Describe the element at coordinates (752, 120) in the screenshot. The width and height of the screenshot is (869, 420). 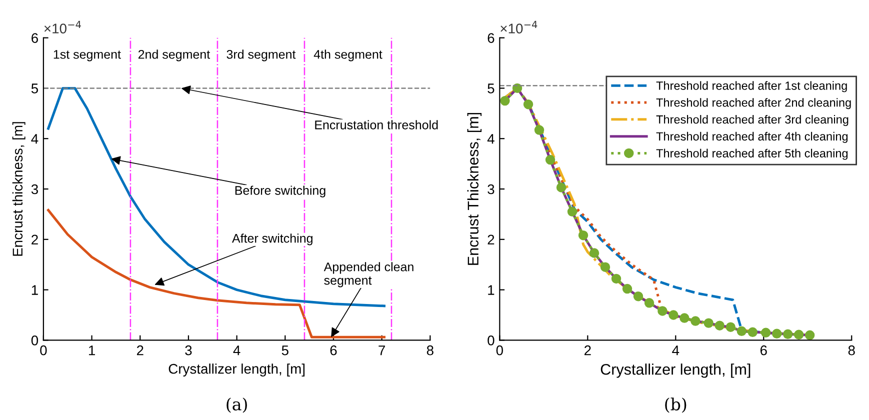
I see `legend-label: Threshold reached after 3rd cleaning` at that location.